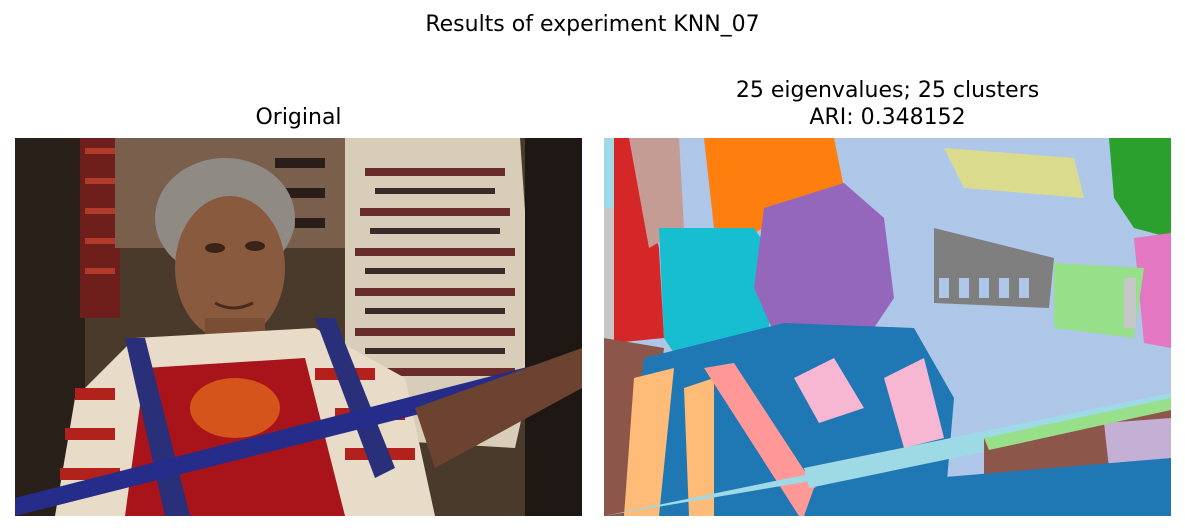  I want to click on figure-suptitle: Results of experiment KNN_07, so click(592, 24).